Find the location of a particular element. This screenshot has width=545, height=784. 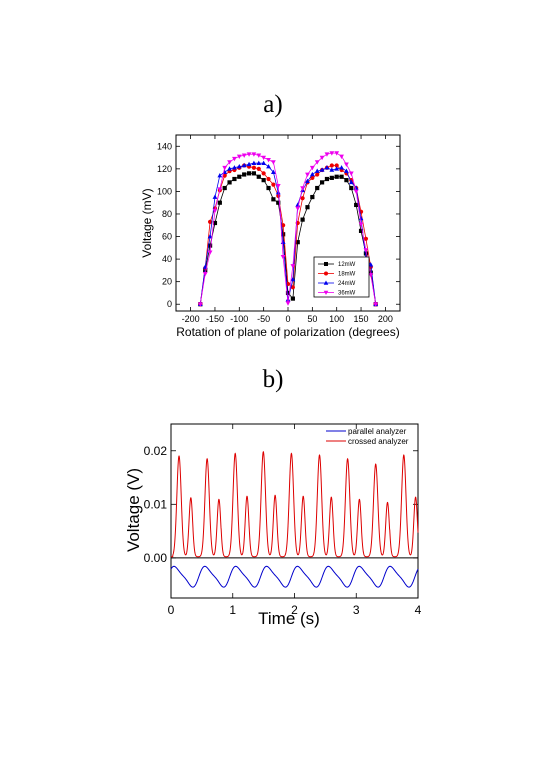

legend-entry-label: parallel analyzer is located at coordinates (377, 431).